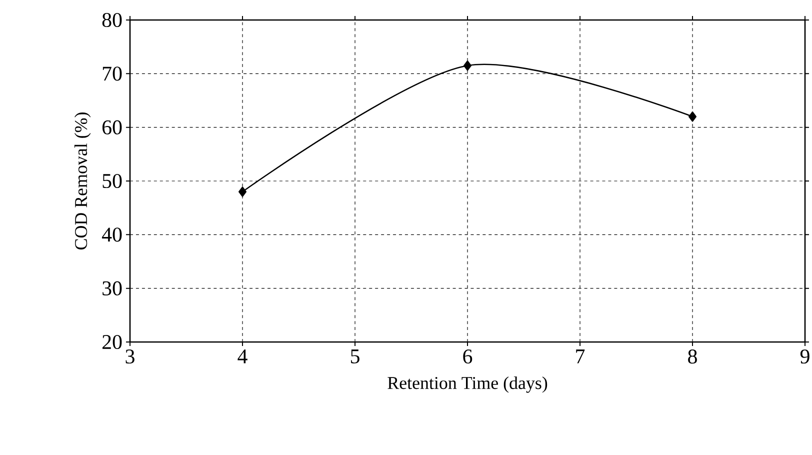 This screenshot has height=455, width=812. I want to click on x-tick-label: 9, so click(805, 357).